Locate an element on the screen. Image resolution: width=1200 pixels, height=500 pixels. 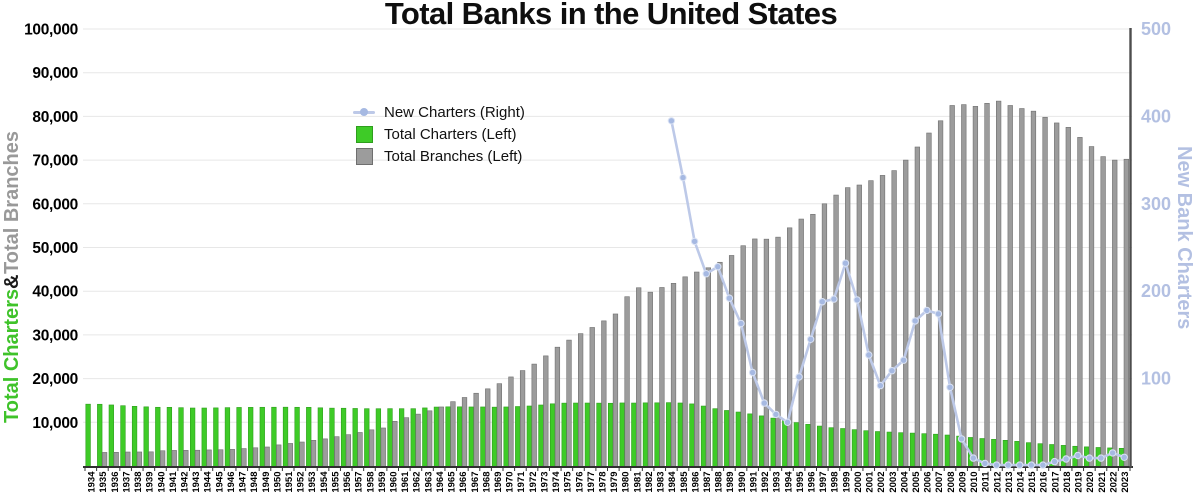
x-axis-year-label: 1984 is located at coordinates (672, 482).